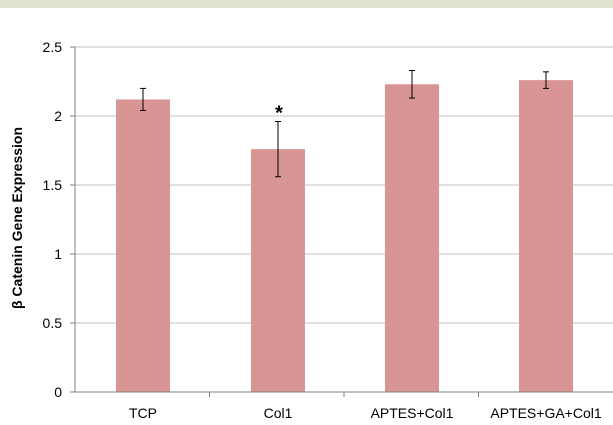 This screenshot has width=613, height=425. I want to click on y-tick-label: 2, so click(58, 116).